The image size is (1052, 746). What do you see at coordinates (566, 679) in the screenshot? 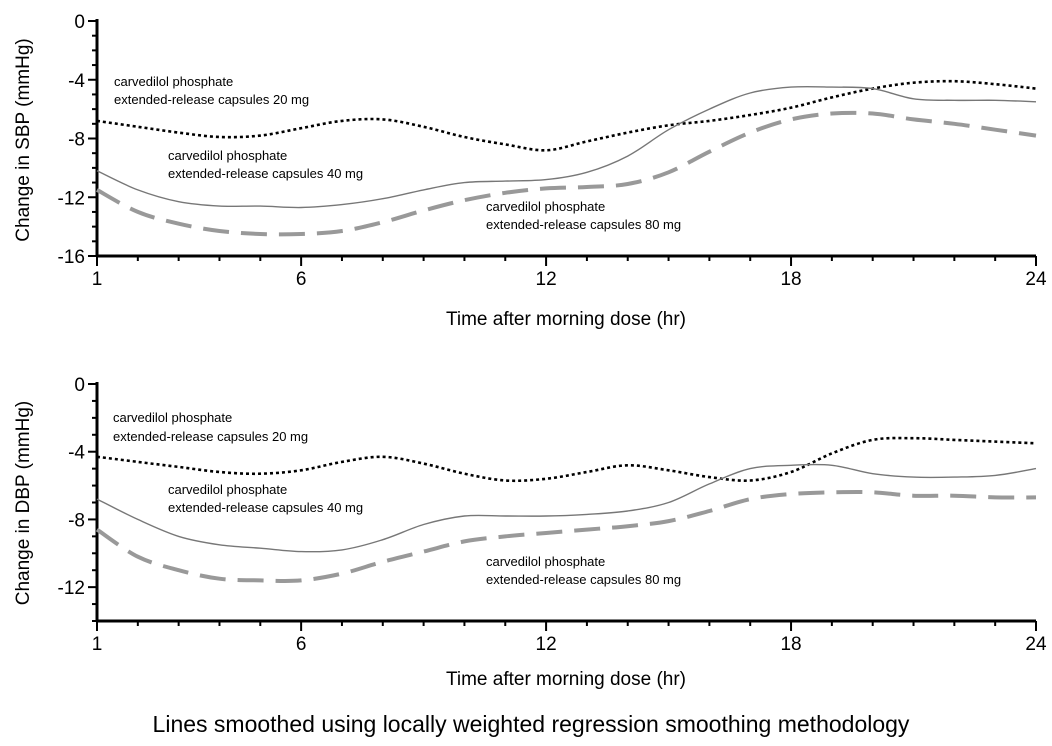
I see `dbp-x-axis-label: Time after morning dose (hr)` at bounding box center [566, 679].